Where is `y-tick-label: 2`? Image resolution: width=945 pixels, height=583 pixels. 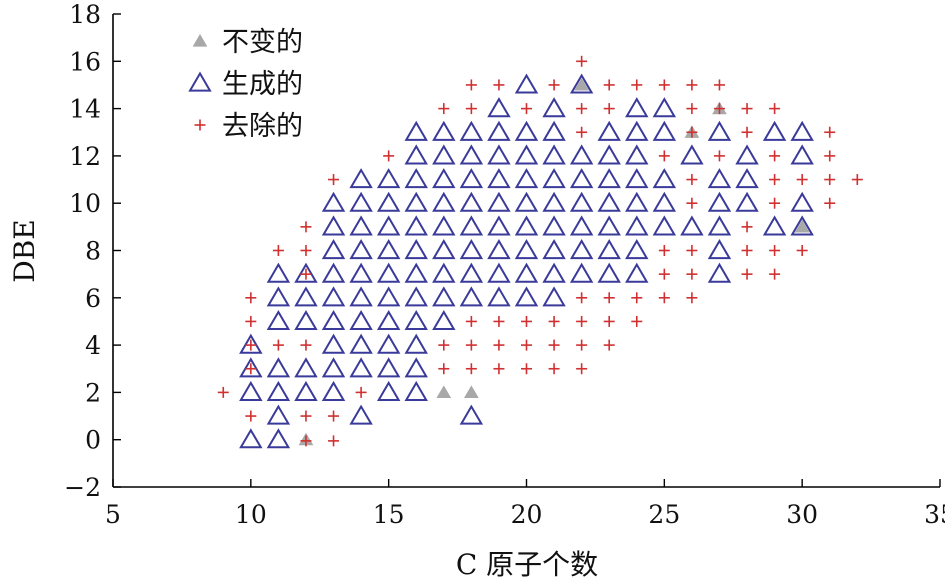
y-tick-label: 2 is located at coordinates (93, 392).